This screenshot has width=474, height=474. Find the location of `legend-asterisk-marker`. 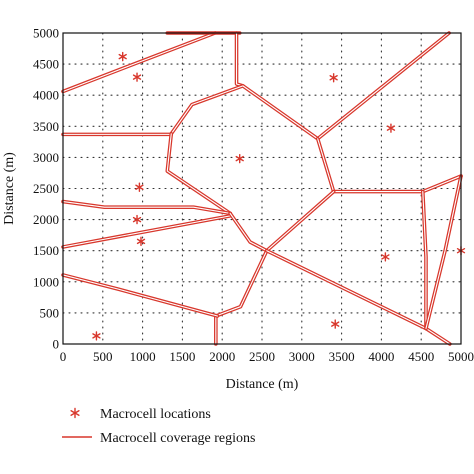

legend-asterisk-marker is located at coordinates (75, 413).